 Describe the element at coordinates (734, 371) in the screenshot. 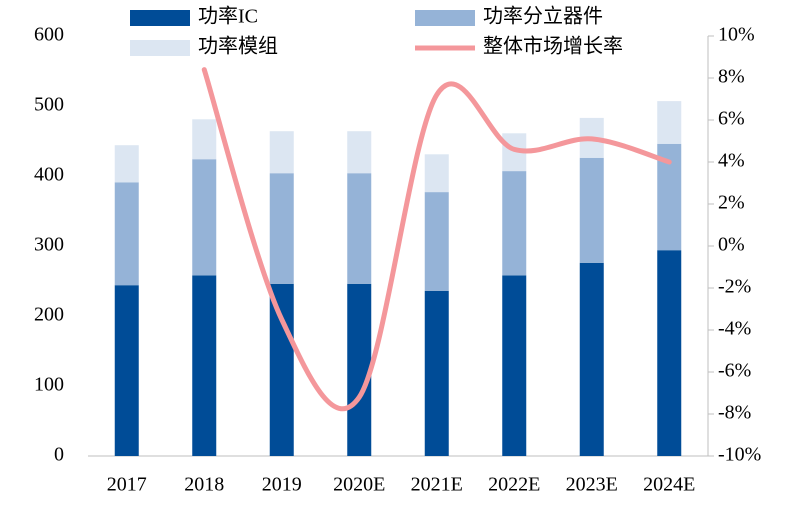

I see `y2-tick-label: -6%` at that location.